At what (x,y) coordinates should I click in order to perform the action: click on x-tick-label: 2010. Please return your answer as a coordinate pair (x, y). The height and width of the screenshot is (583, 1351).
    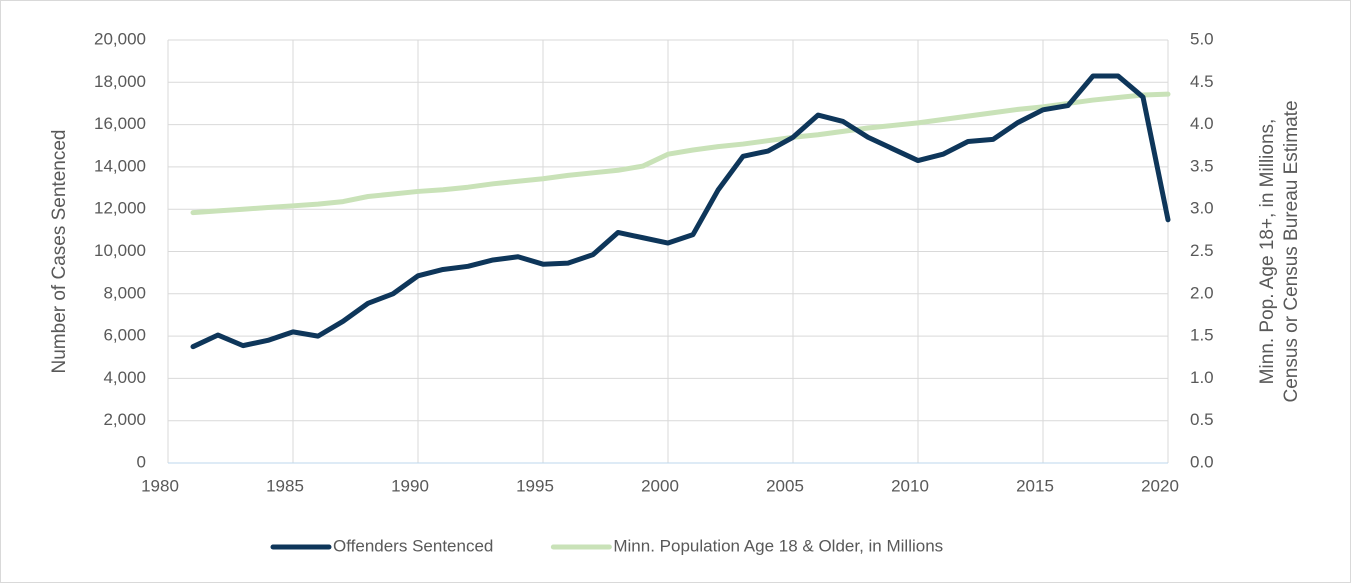
    Looking at the image, I should click on (910, 485).